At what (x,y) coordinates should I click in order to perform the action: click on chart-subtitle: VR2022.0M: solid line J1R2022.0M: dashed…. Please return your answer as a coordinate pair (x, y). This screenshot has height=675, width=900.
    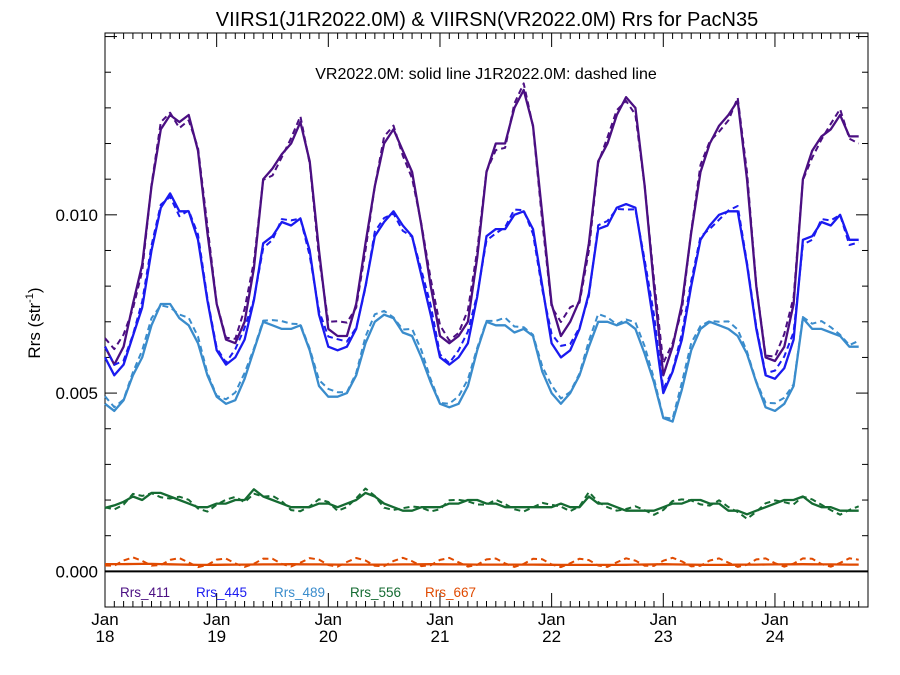
    Looking at the image, I should click on (486, 74).